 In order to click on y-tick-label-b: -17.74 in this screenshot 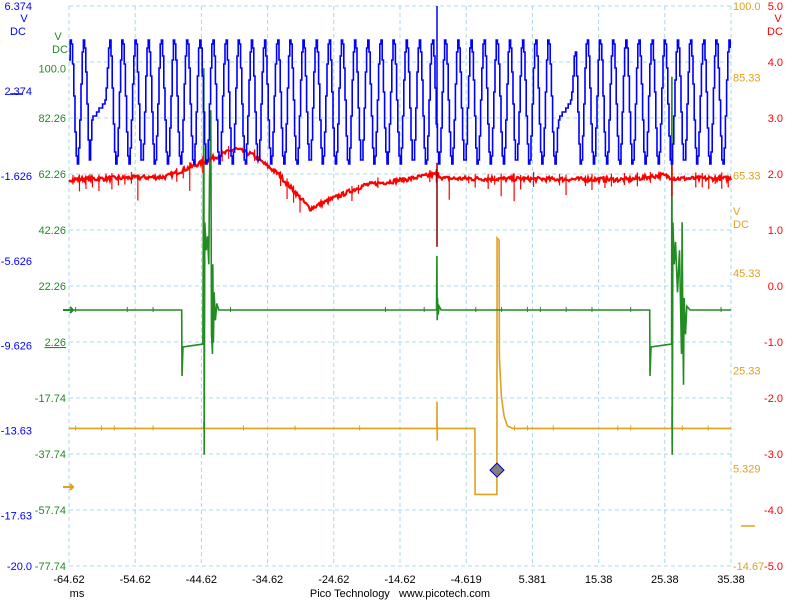, I will do `click(50, 399)`.